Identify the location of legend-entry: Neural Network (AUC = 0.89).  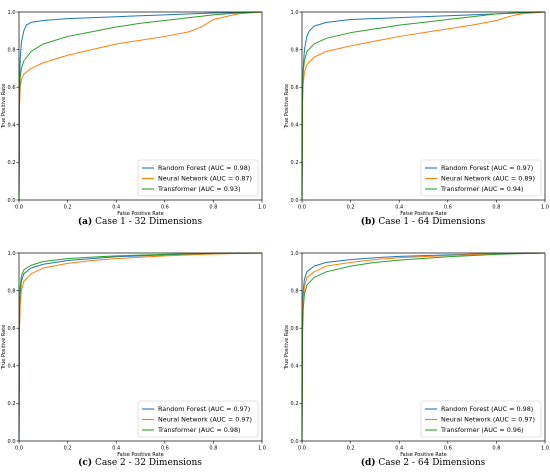
(488, 179).